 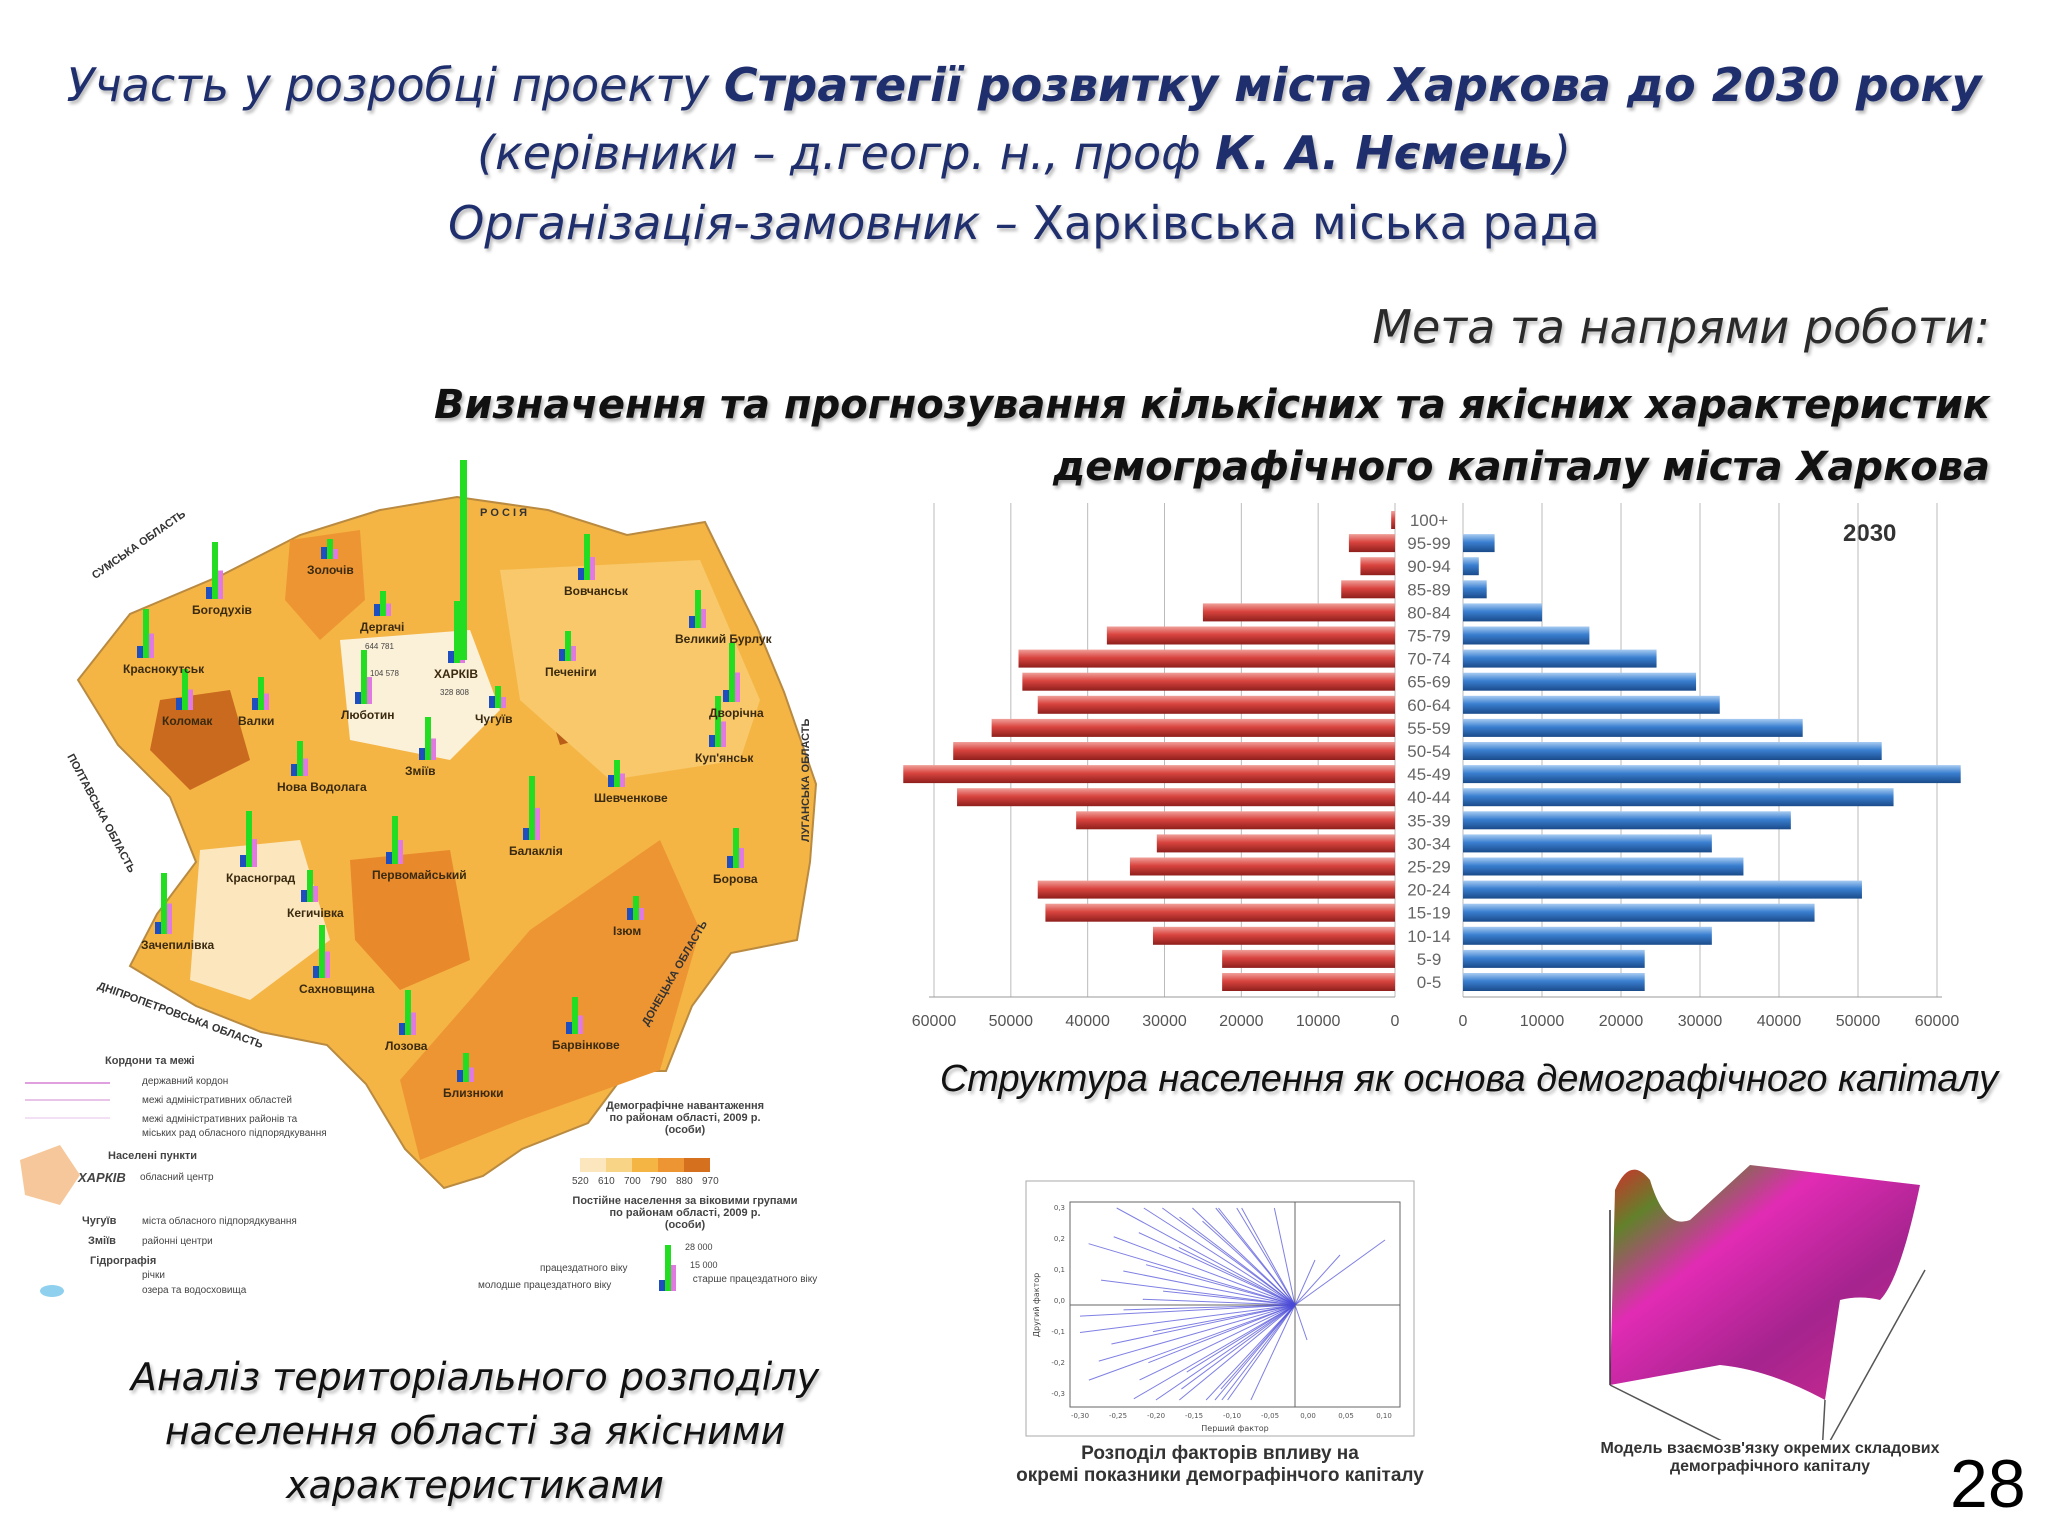 I want to click on age-label: 45-49, so click(x=1428, y=774).